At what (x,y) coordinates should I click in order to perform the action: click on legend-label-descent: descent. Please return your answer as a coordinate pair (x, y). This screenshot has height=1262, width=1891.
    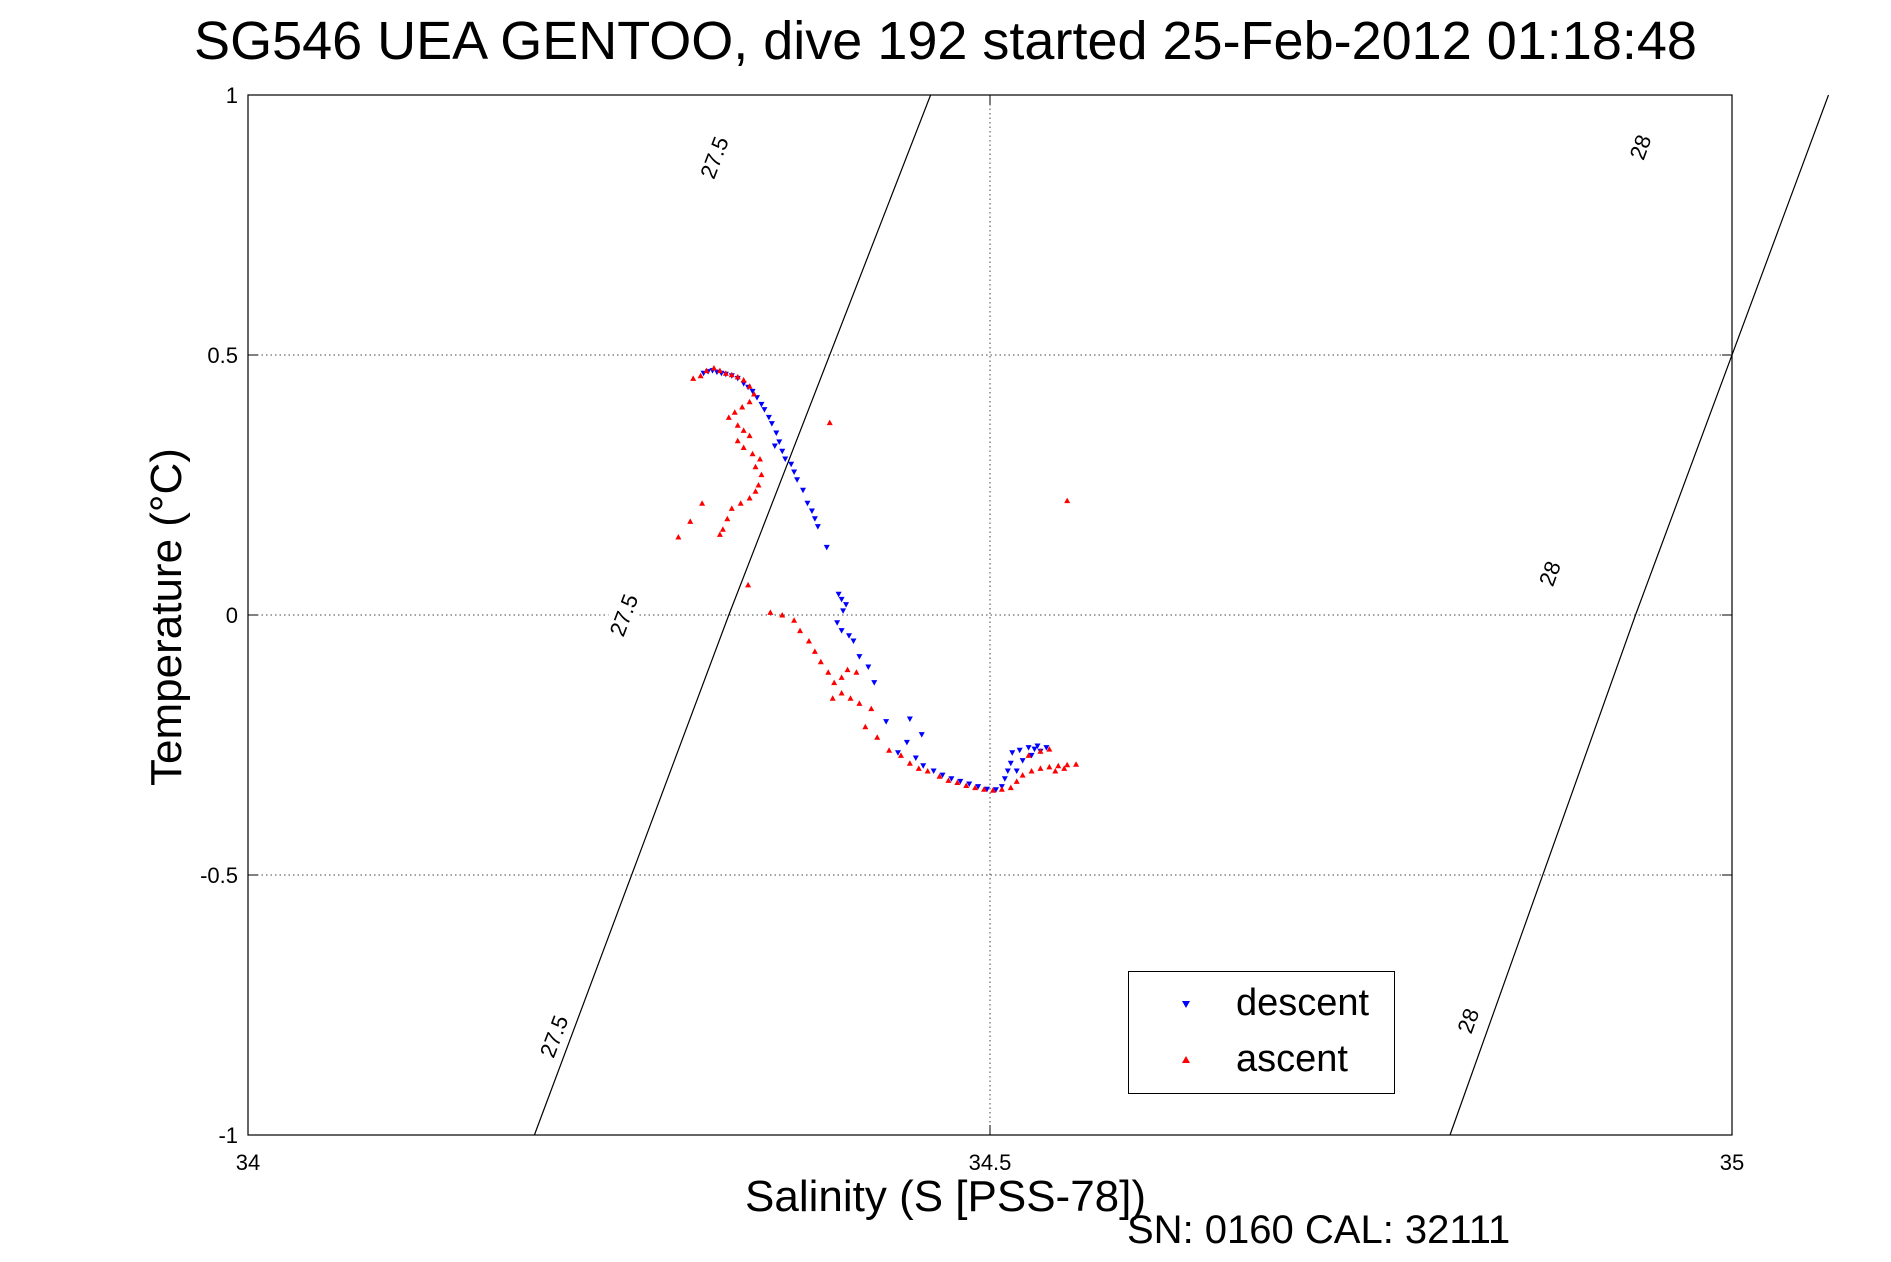
    Looking at the image, I should click on (1303, 1003).